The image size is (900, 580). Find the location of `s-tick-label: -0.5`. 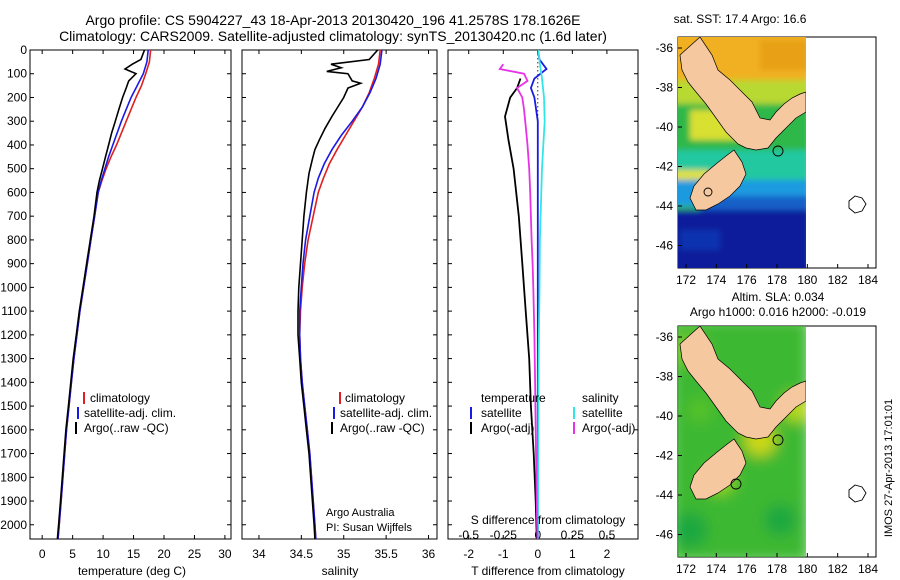

s-tick-label: -0.5 is located at coordinates (468, 535).